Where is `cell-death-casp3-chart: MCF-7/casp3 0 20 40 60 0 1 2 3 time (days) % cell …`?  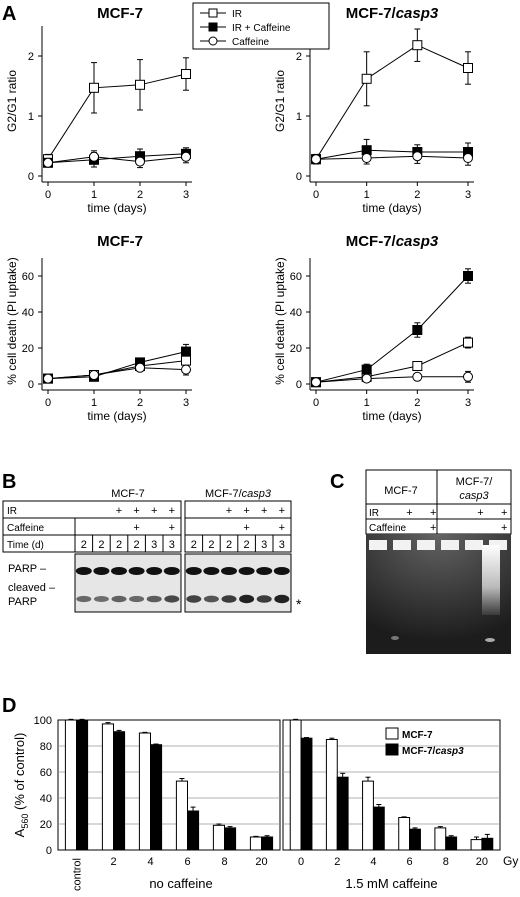 cell-death-casp3-chart: MCF-7/casp3 0 20 40 60 0 1 2 3 time (days) % cell … is located at coordinates (373, 328).